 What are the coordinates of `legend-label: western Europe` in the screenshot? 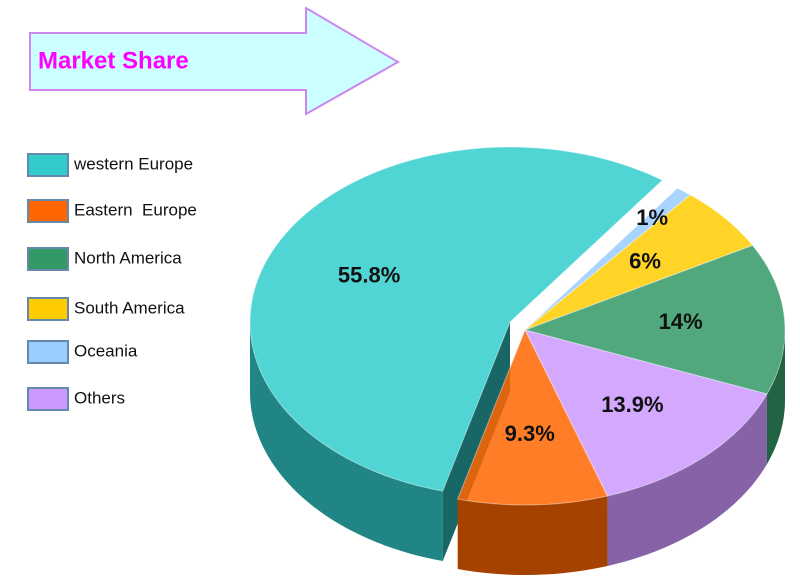 It's located at (133, 163).